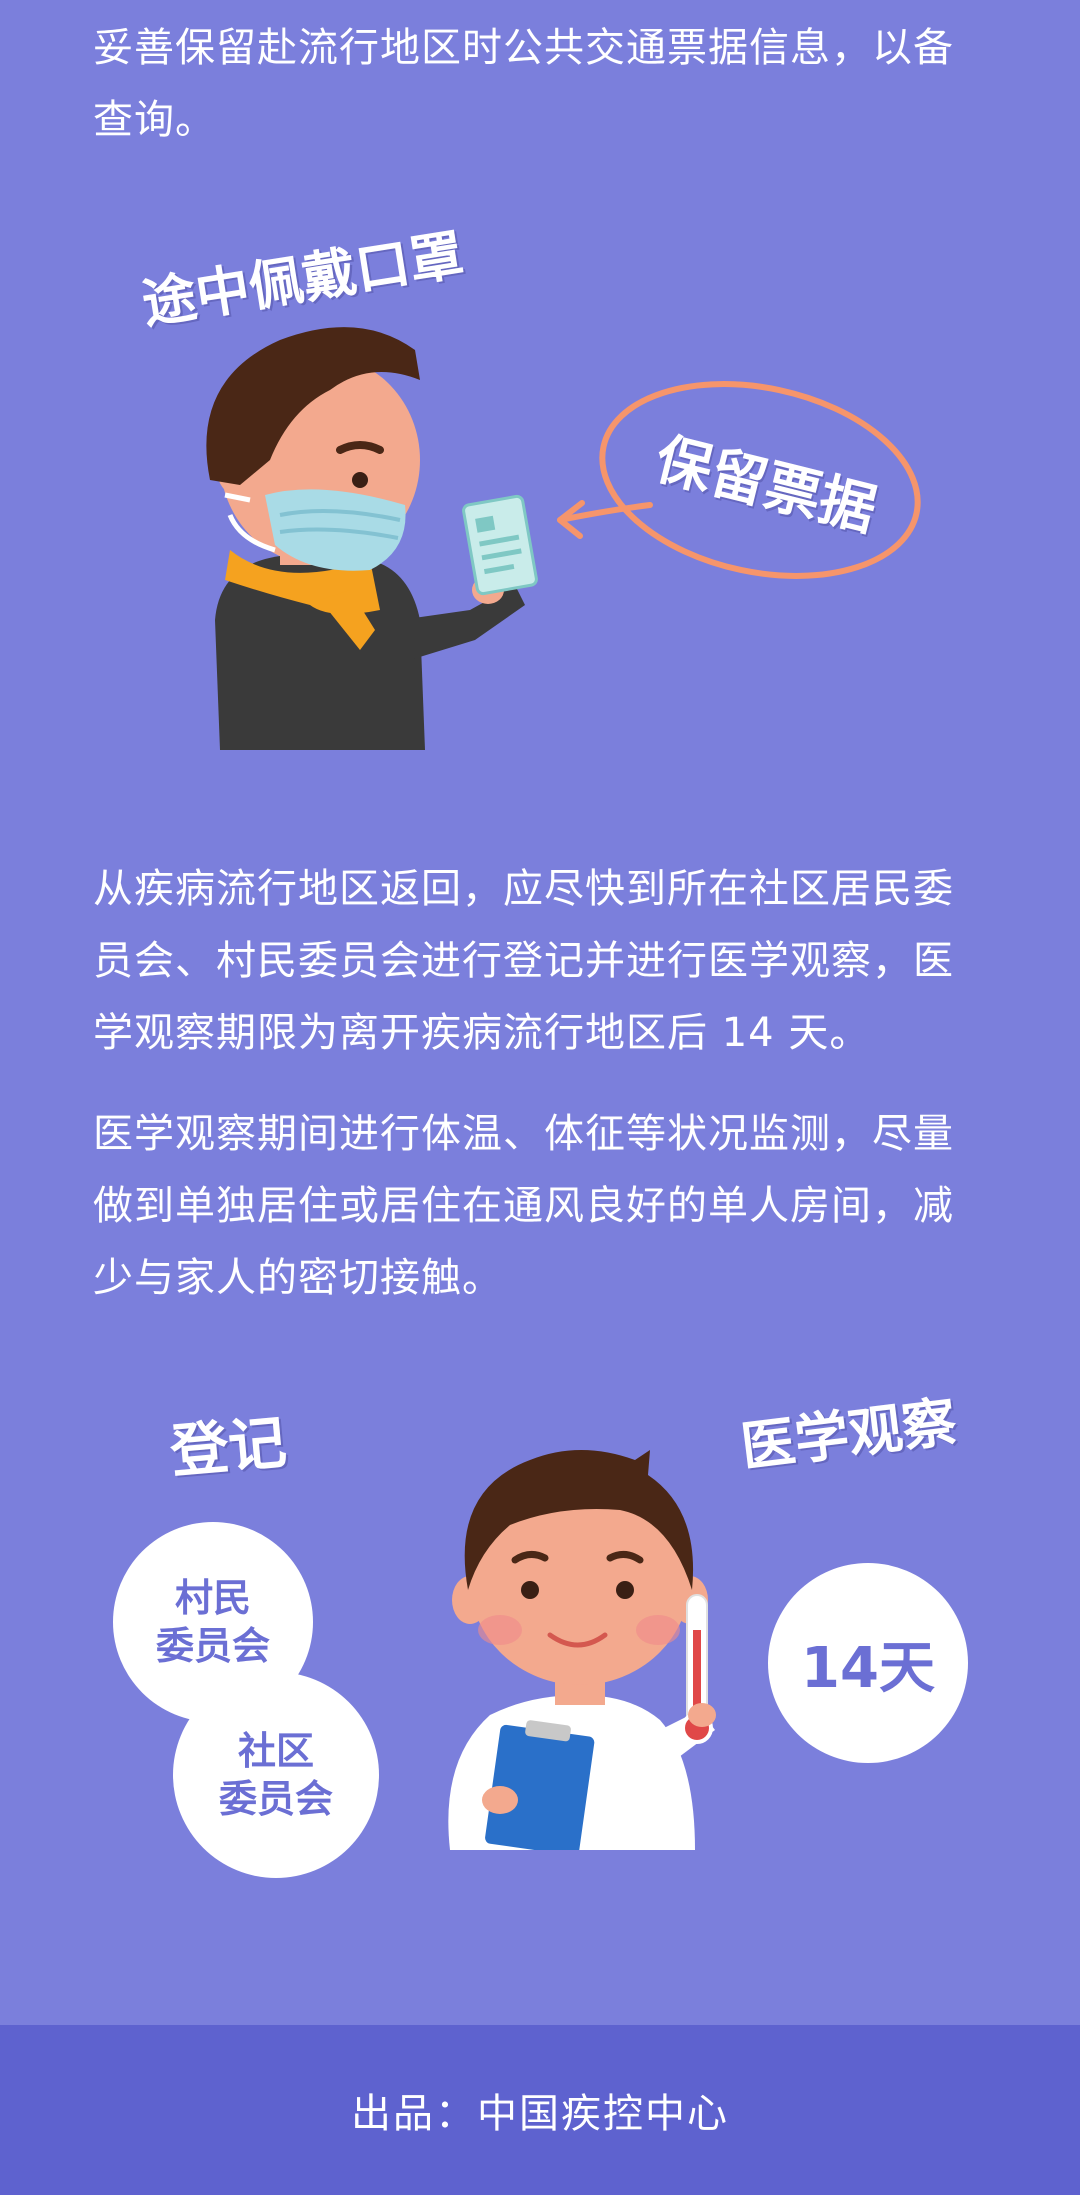 This screenshot has width=1080, height=2195. Describe the element at coordinates (212, 1646) in the screenshot. I see `village-bubble-line2: 委员会` at that location.